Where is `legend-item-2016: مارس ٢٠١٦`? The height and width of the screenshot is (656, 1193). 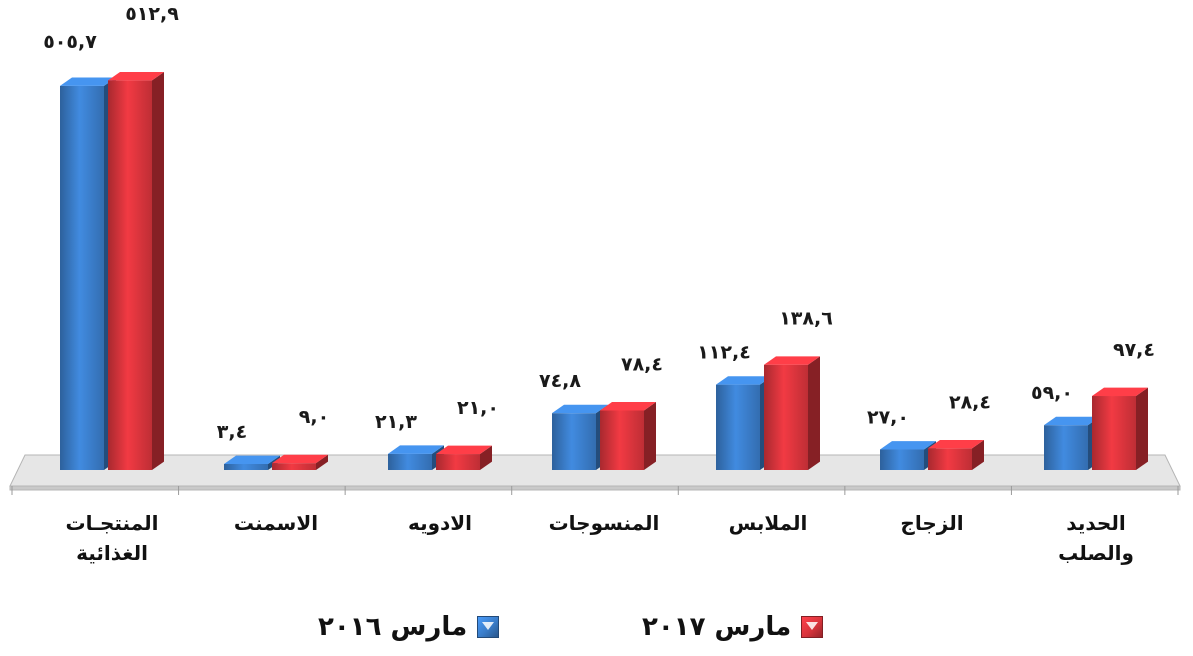 legend-item-2016: مارس ٢٠١٦ is located at coordinates (409, 627).